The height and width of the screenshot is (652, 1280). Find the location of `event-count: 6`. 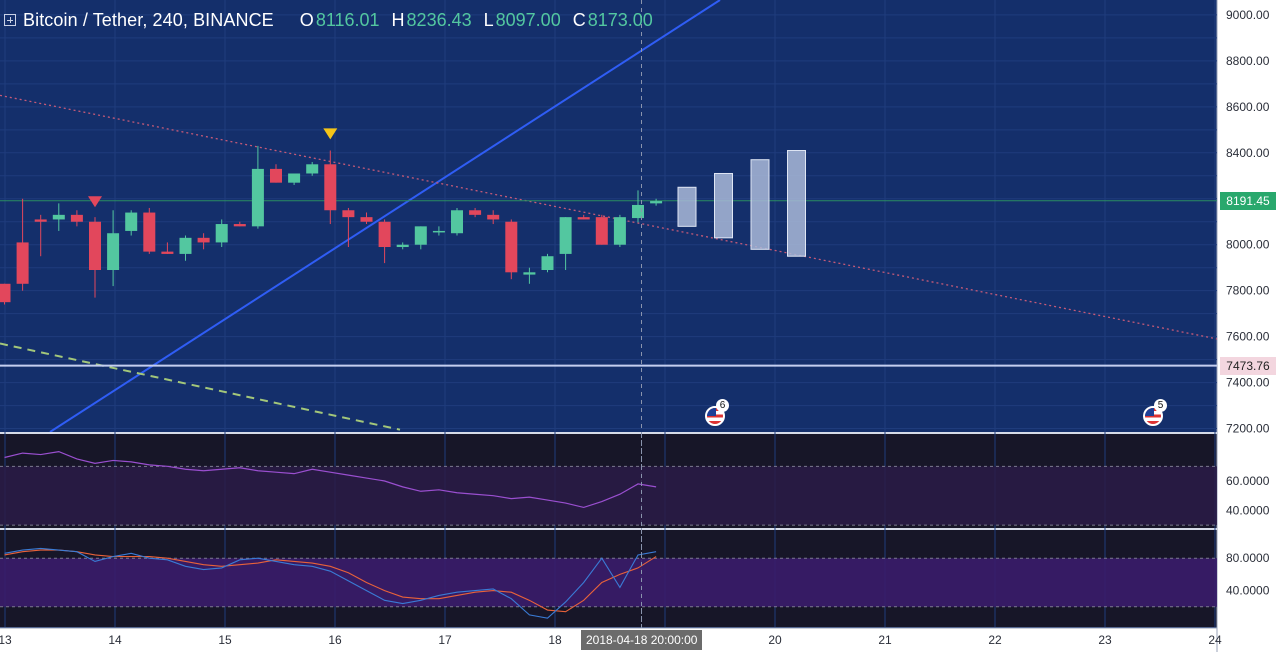

event-count: 6 is located at coordinates (722, 405).